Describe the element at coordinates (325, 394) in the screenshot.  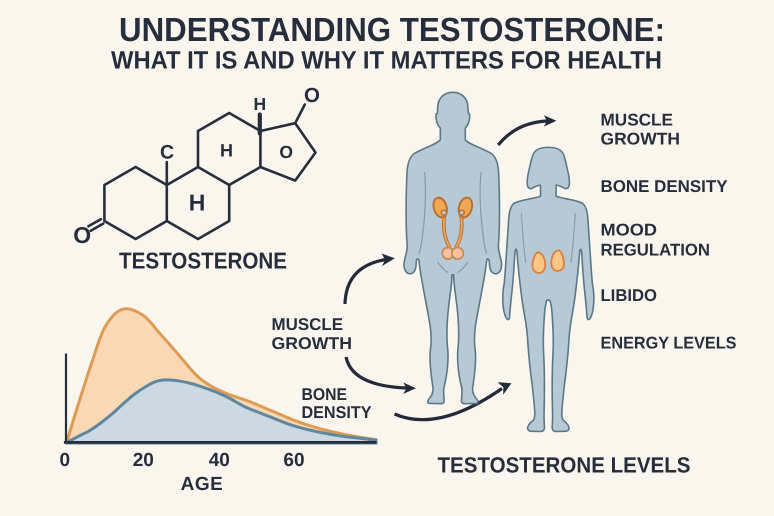
I see `svg-text: BONE` at that location.